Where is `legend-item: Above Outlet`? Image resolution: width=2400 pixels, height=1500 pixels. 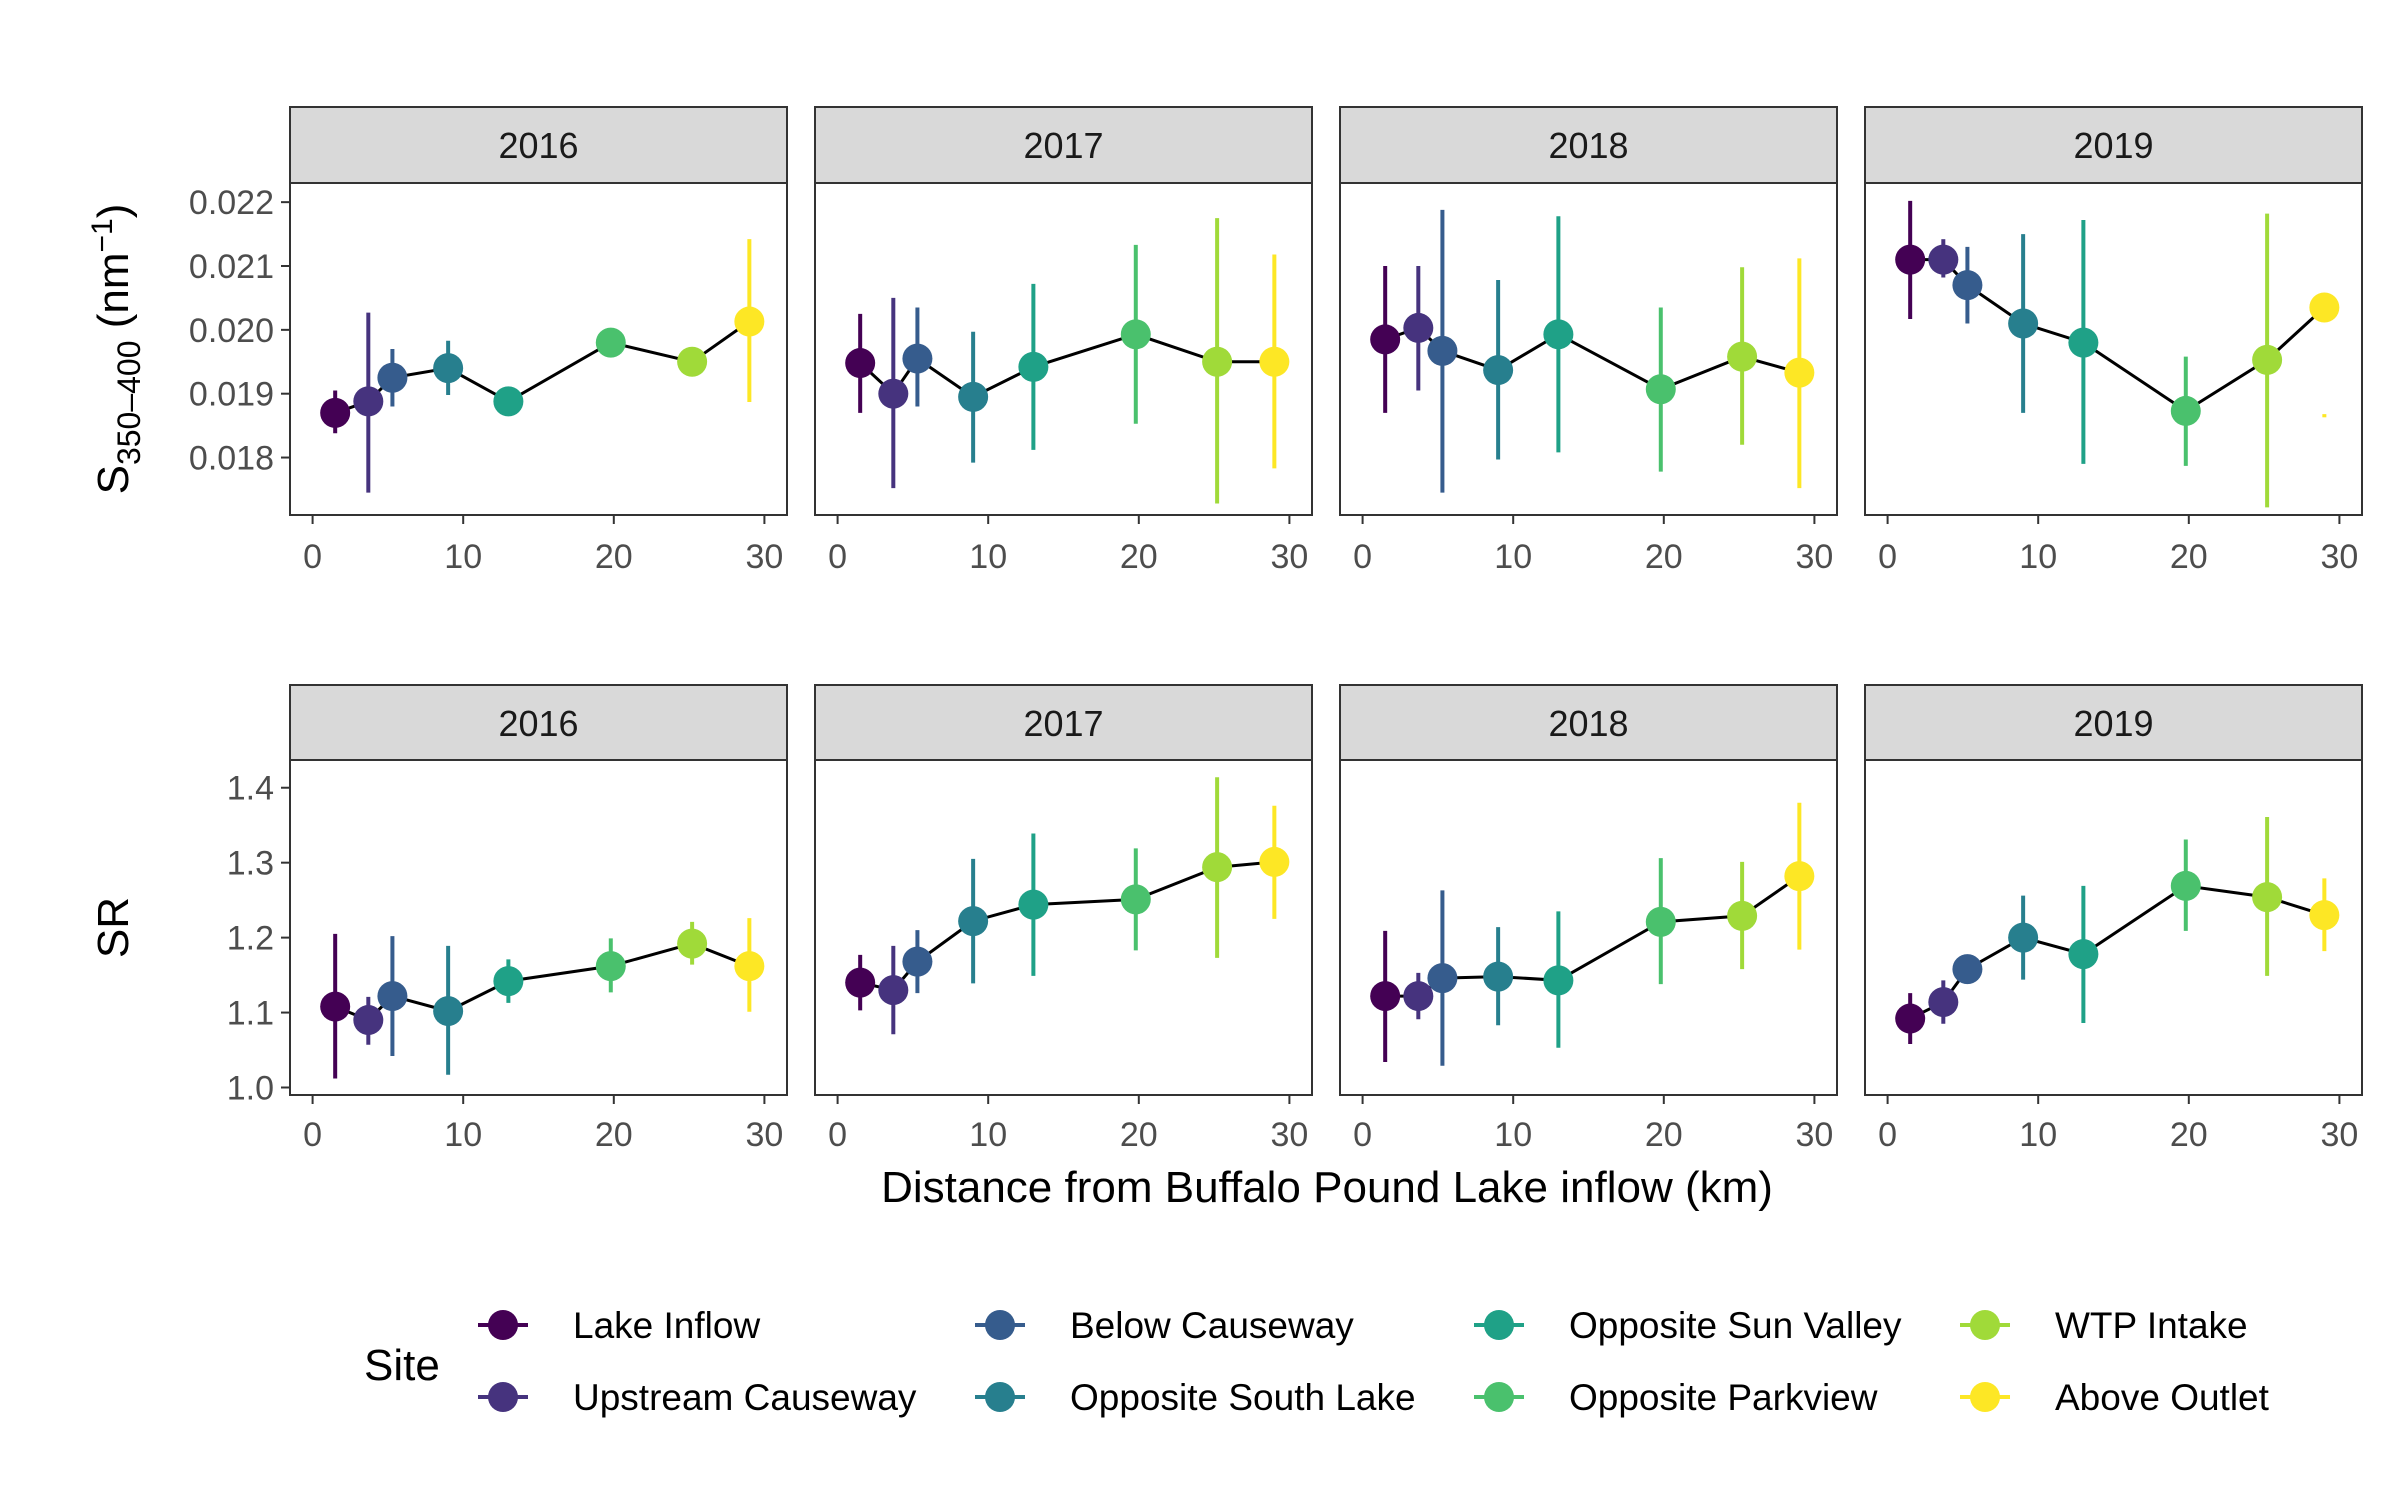 legend-item: Above Outlet is located at coordinates (2115, 1397).